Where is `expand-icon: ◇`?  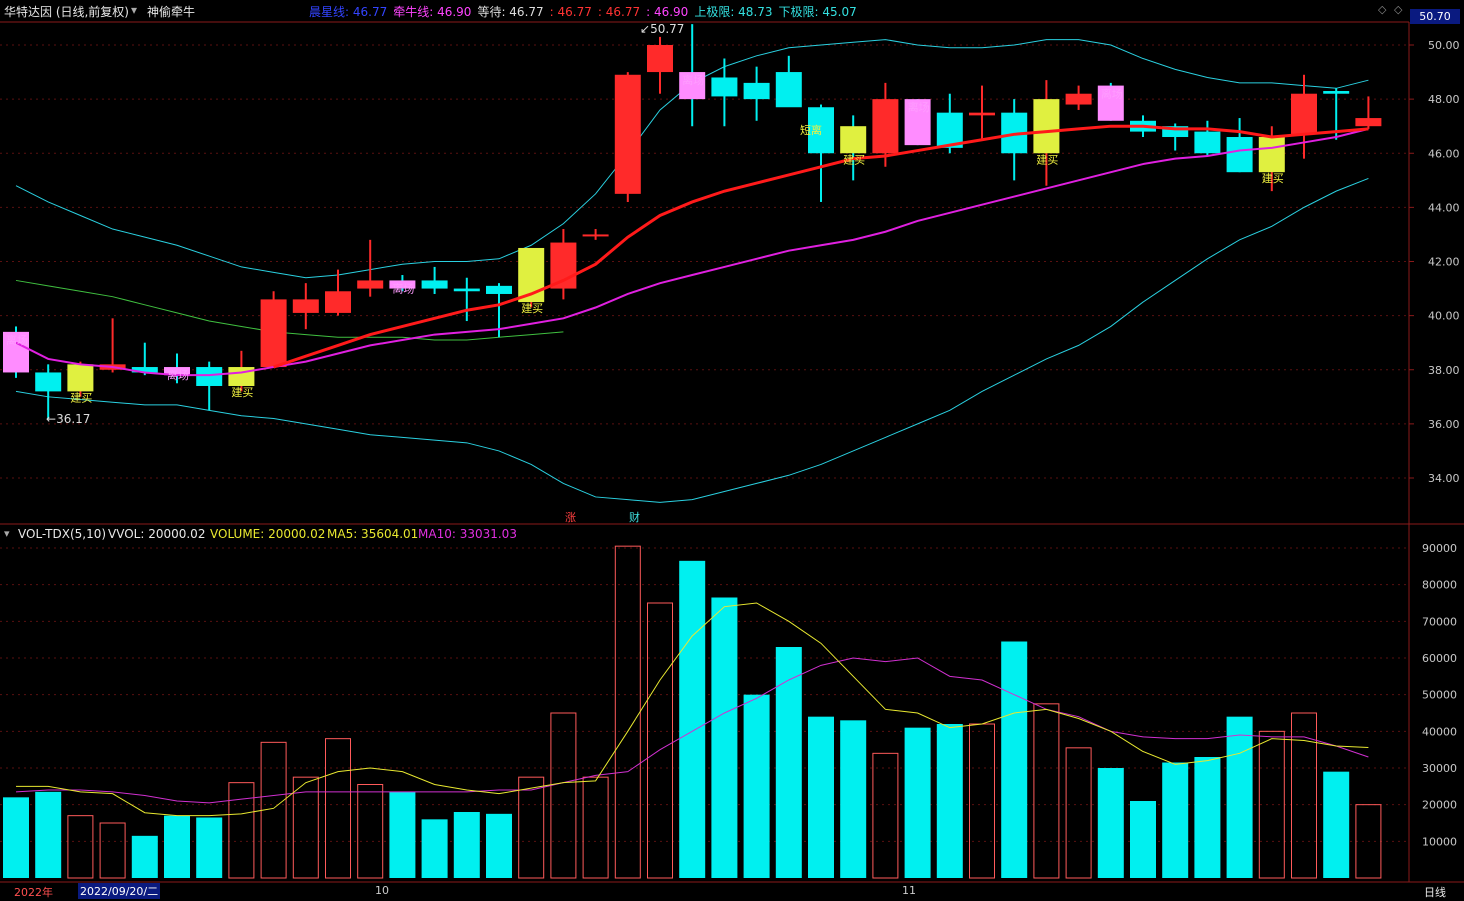 expand-icon: ◇ is located at coordinates (1398, 9).